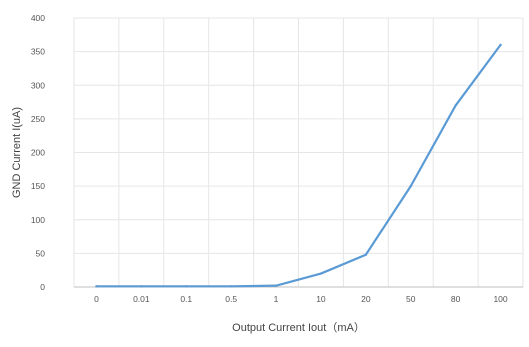 This screenshot has height=347, width=529. What do you see at coordinates (411, 299) in the screenshot?
I see `x-tick-label: 50` at bounding box center [411, 299].